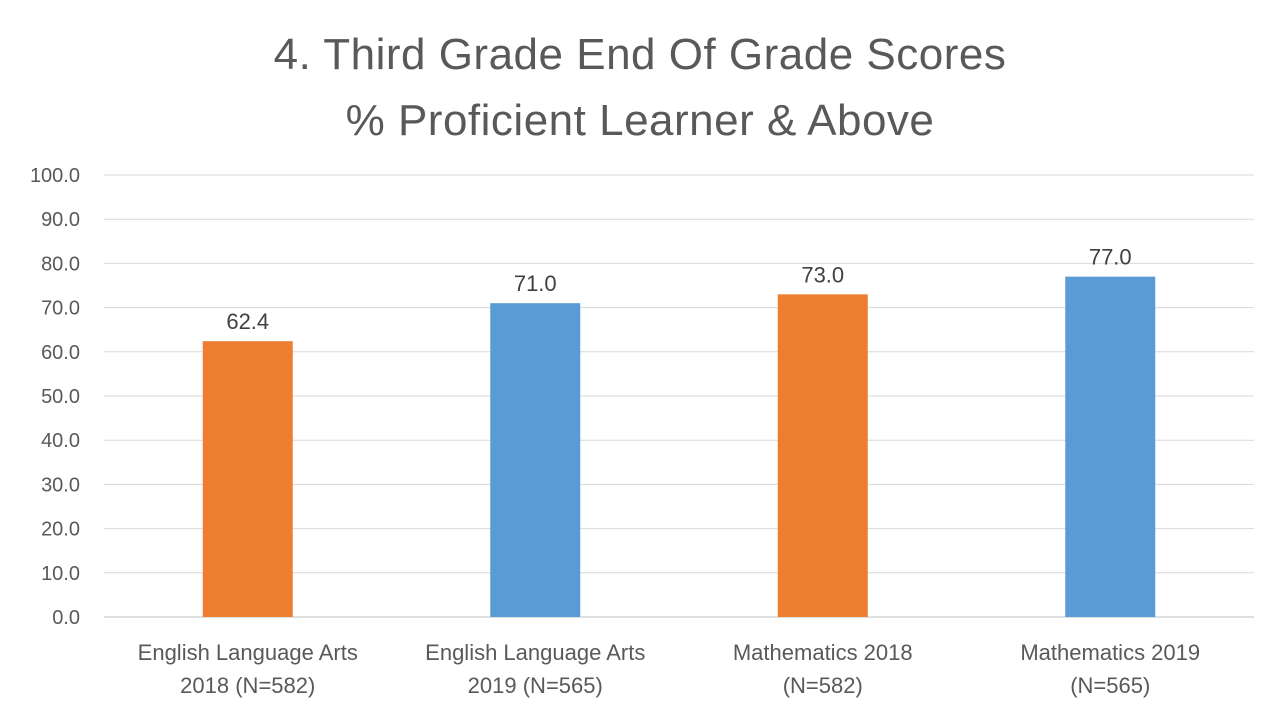 This screenshot has height=720, width=1280. What do you see at coordinates (60, 220) in the screenshot?
I see `y-tick-label: 90.0` at bounding box center [60, 220].